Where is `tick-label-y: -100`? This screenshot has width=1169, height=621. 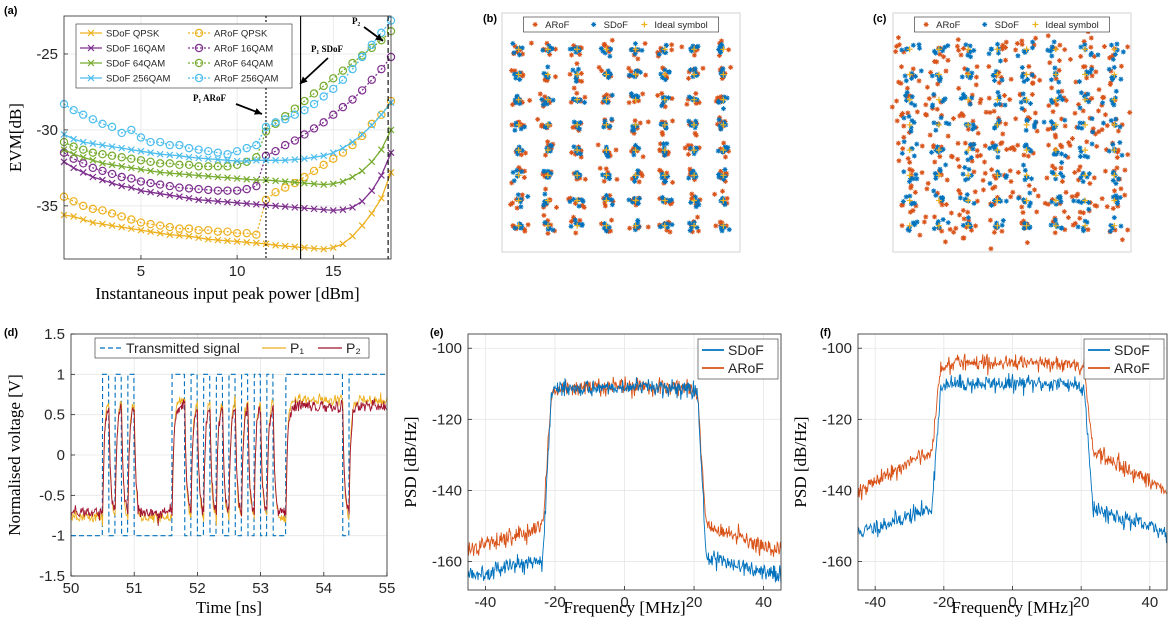
tick-label-y: -100 is located at coordinates (447, 348).